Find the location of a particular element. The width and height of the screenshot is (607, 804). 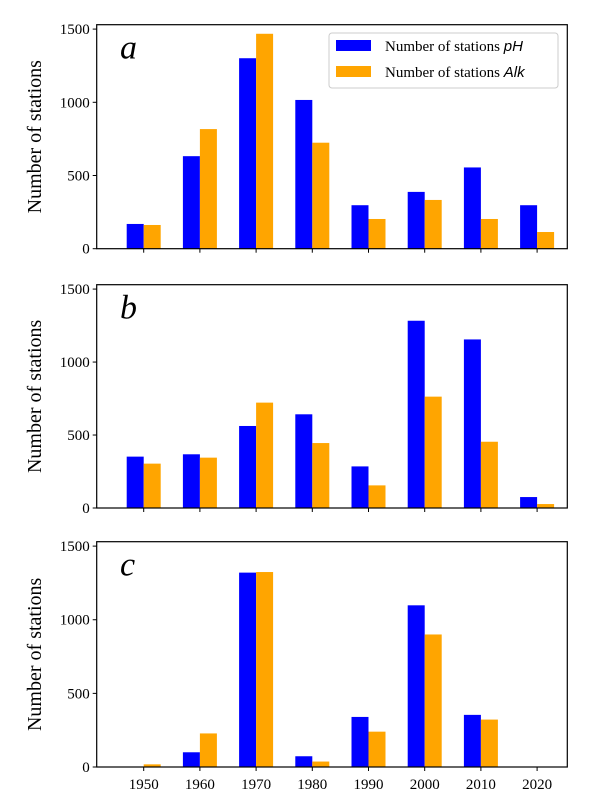

x-tick-label: 1970 is located at coordinates (256, 785).